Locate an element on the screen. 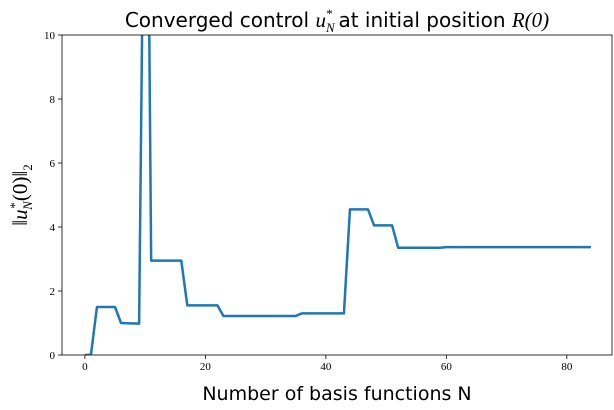  y-tick-label: 2 is located at coordinates (53, 292).